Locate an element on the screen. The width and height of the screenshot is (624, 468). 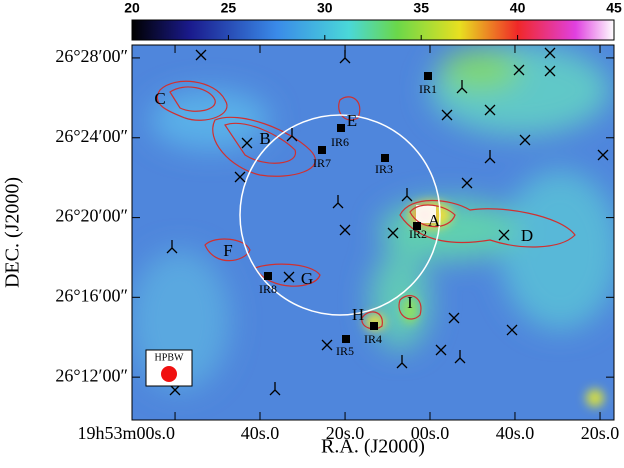
y-tick-label: 26°24′00″ is located at coordinates (91, 136).